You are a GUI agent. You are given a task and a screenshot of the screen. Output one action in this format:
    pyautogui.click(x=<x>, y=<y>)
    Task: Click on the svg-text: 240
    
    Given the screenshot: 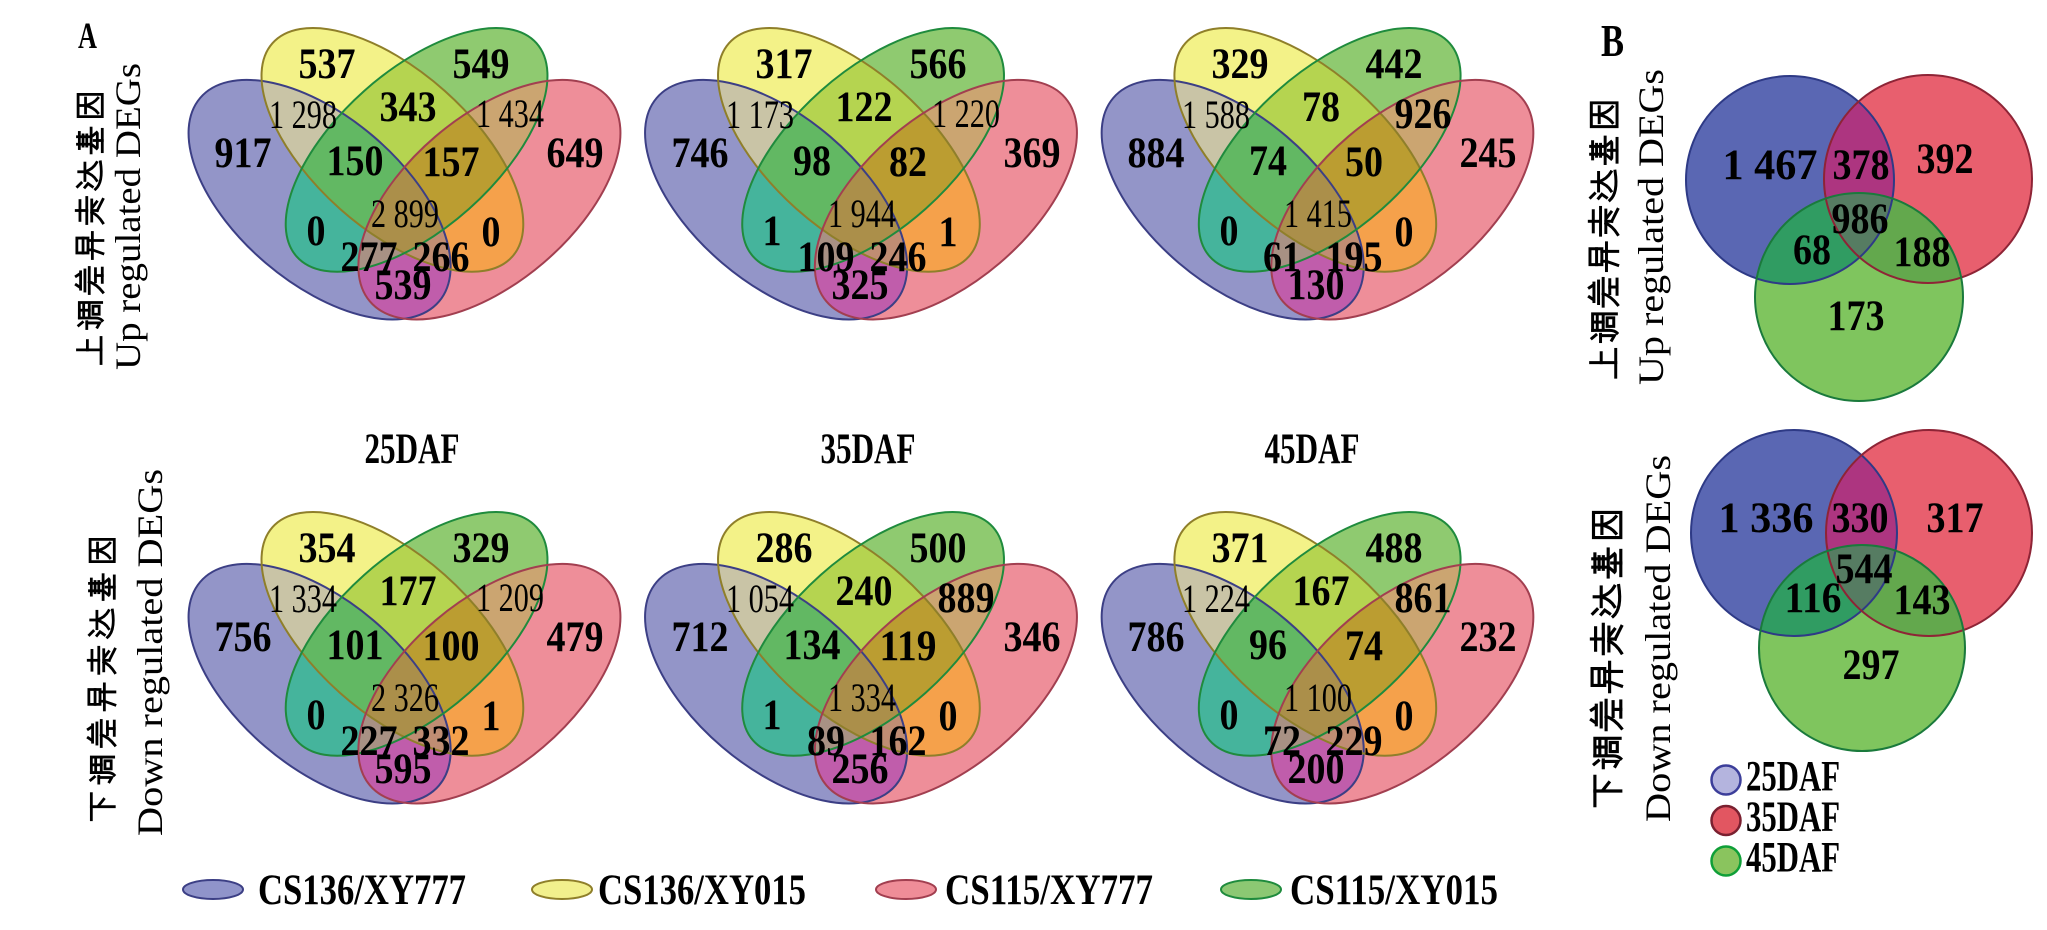 What is the action you would take?
    pyautogui.click(x=864, y=591)
    